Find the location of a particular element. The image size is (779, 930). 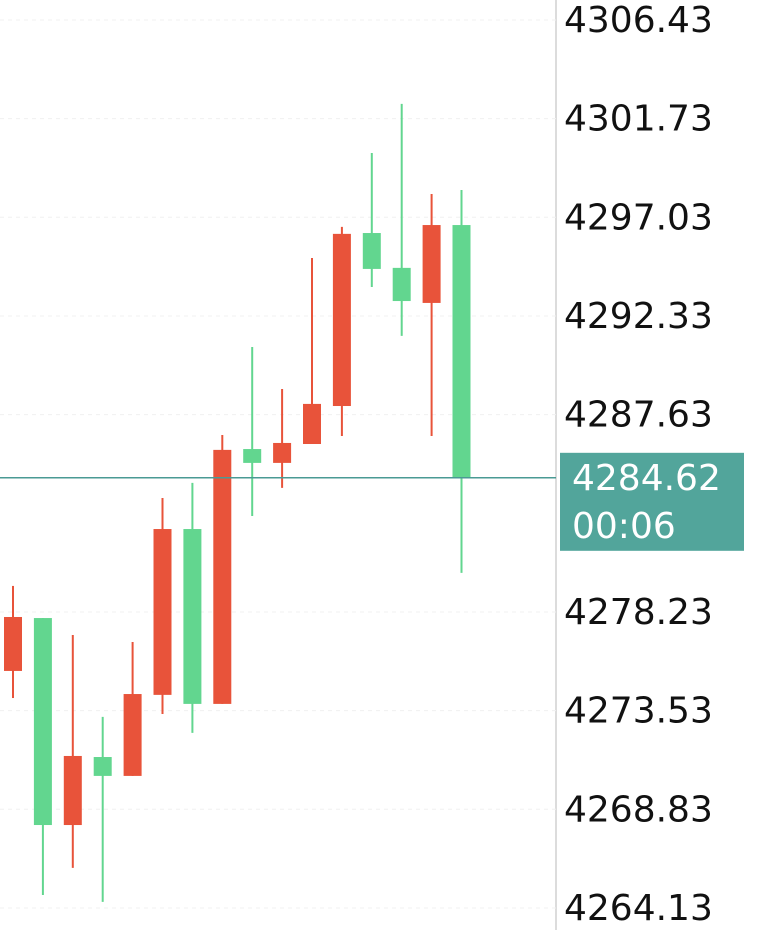

y-tick-label: 4264.13 is located at coordinates (638, 908).